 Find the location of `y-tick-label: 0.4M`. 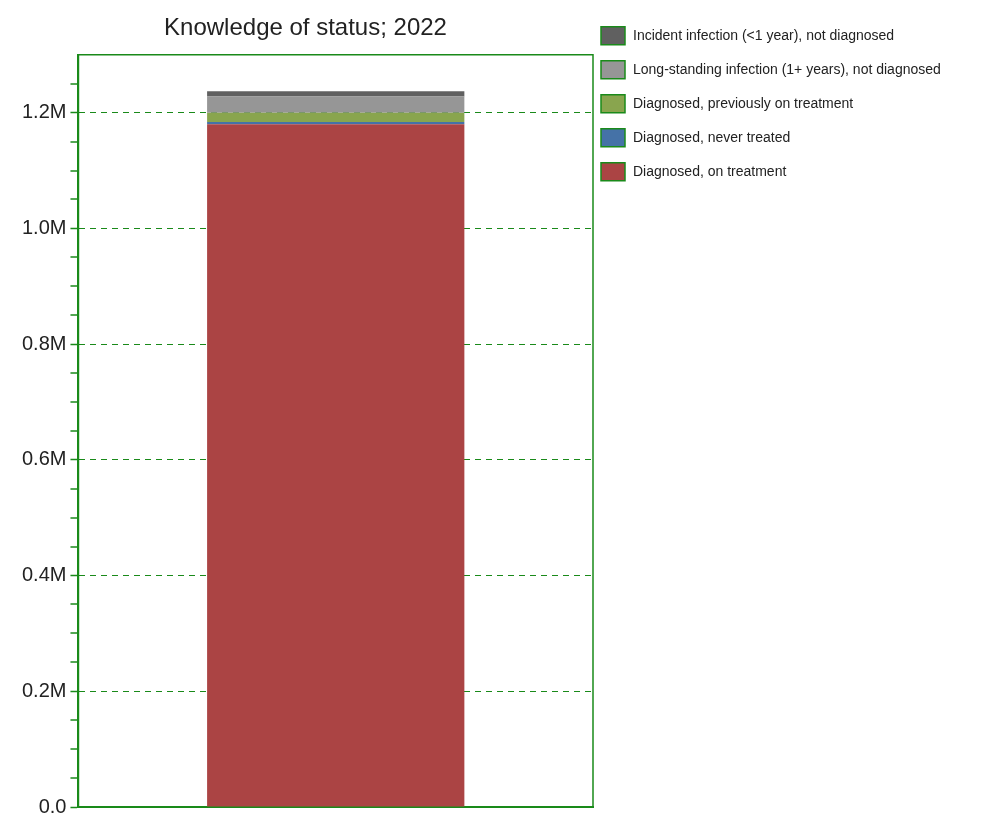

y-tick-label: 0.4M is located at coordinates (44, 574).